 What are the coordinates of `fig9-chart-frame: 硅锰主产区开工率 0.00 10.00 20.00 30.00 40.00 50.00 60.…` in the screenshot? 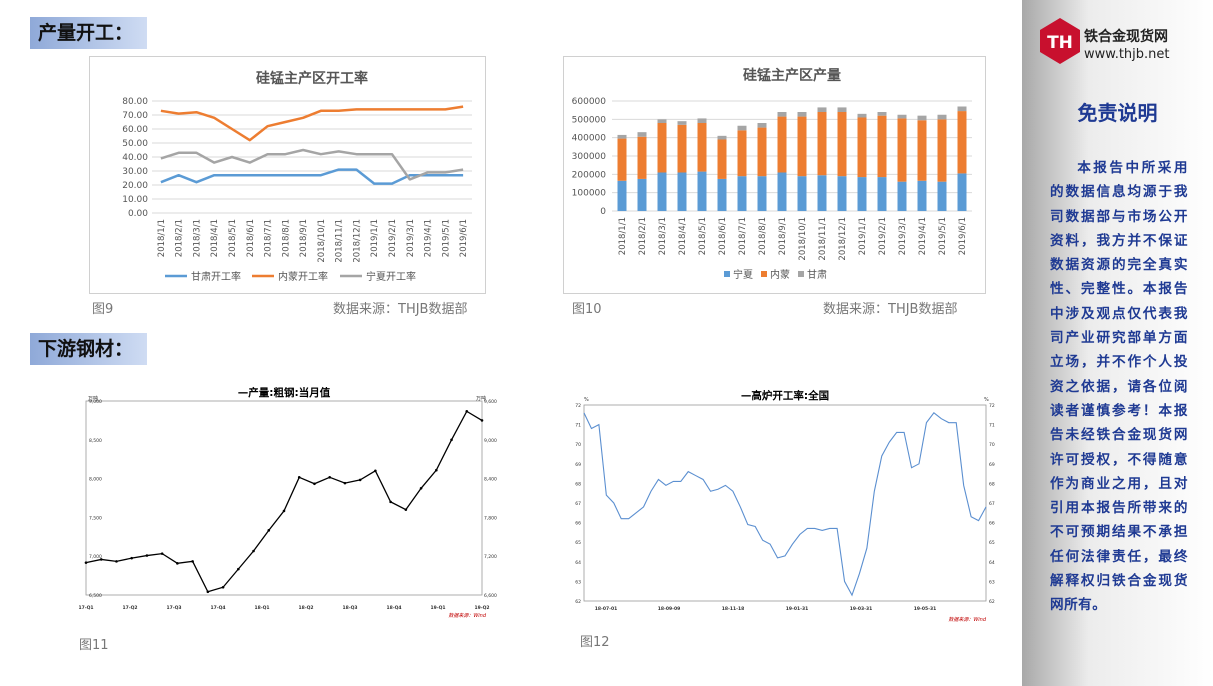 It's located at (287, 175).